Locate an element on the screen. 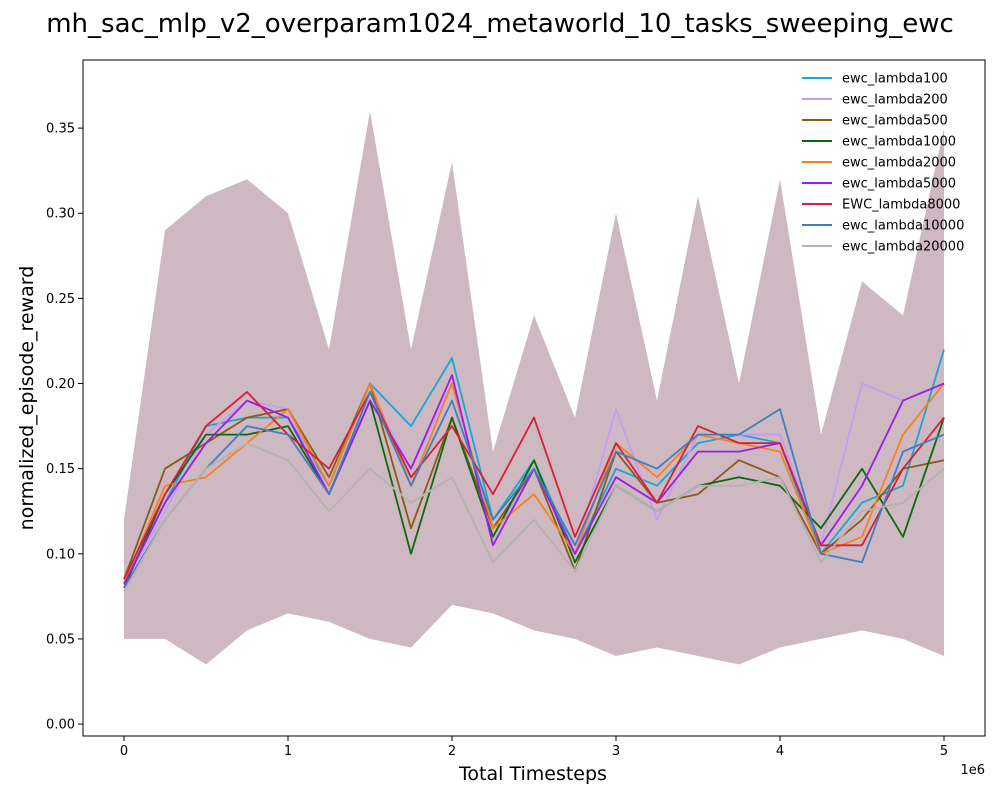 The height and width of the screenshot is (800, 1000). legend-label: ewc_lambda1000 is located at coordinates (899, 142).